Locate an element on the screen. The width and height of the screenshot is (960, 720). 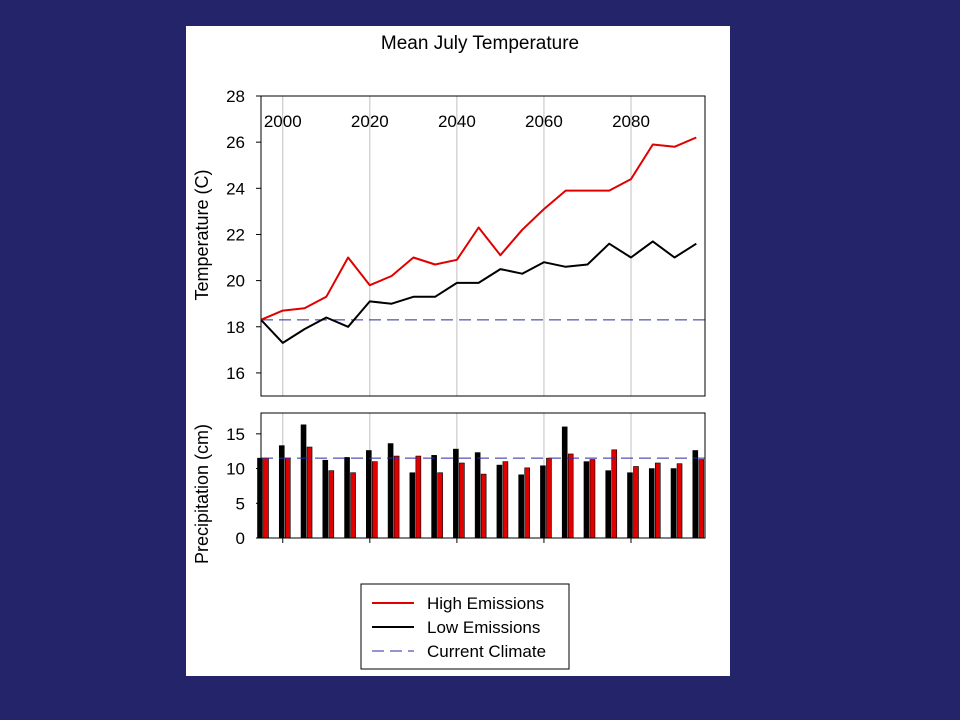
x-tick-label: 2040 is located at coordinates (457, 121).